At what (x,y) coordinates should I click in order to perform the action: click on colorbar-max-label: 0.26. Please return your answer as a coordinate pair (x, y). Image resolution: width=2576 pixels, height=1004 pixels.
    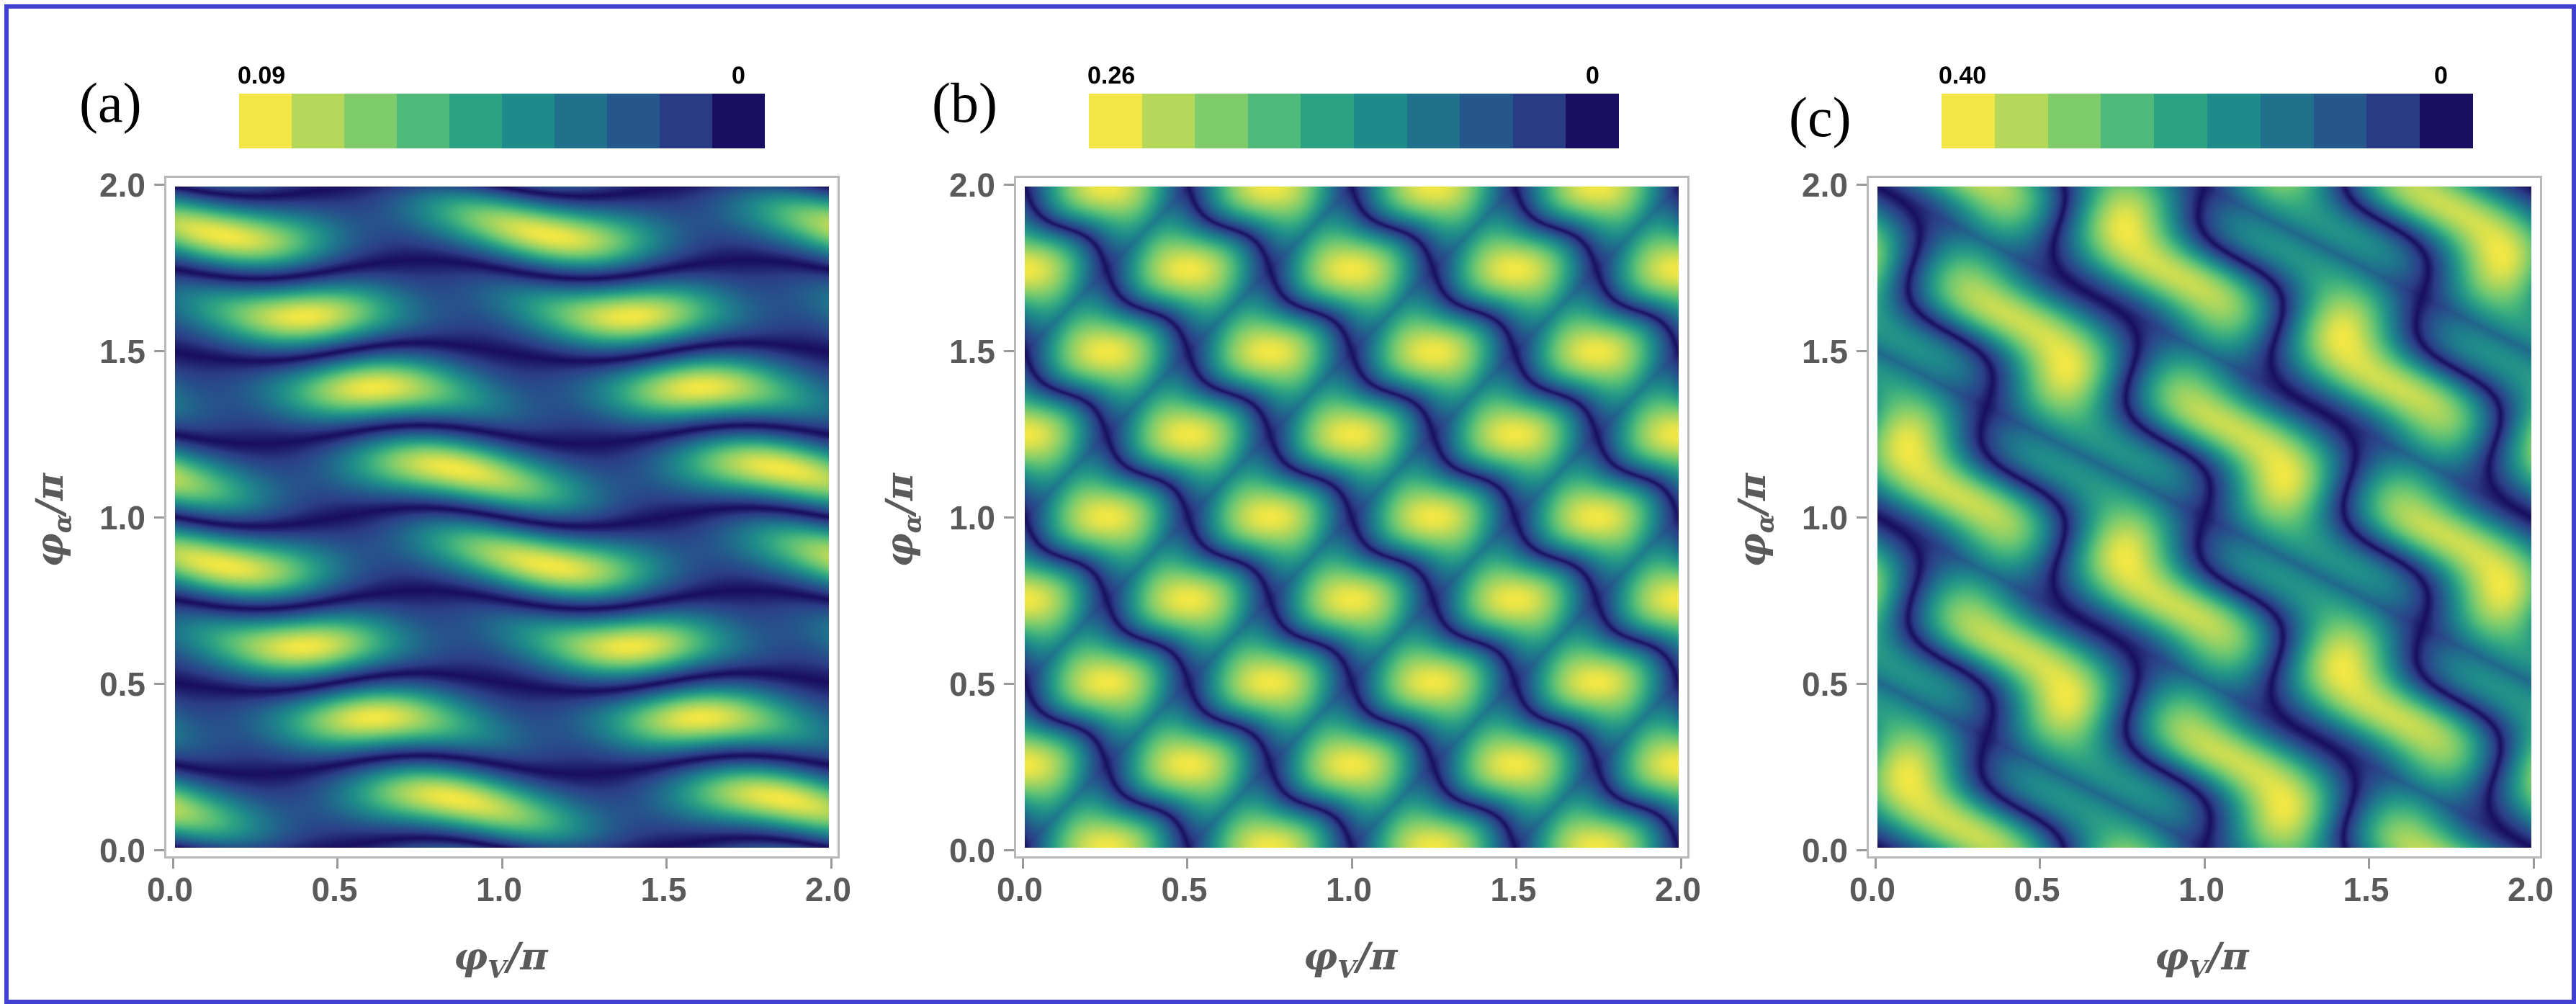
    Looking at the image, I should click on (1111, 75).